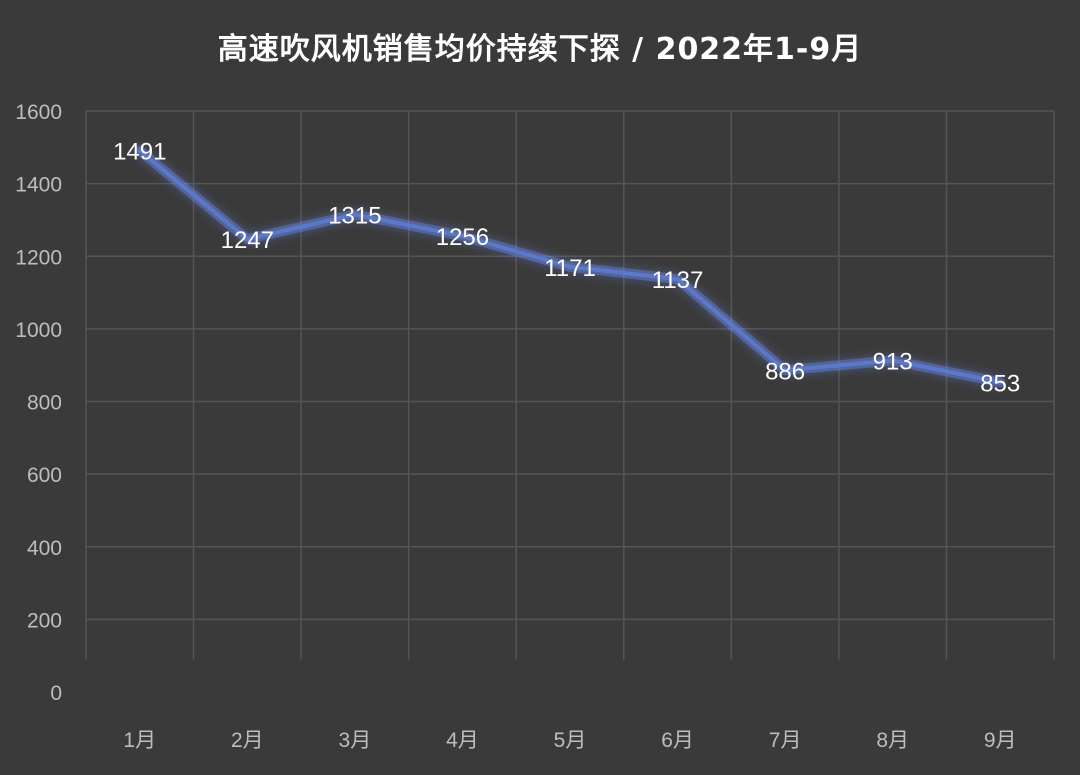 The height and width of the screenshot is (775, 1080). I want to click on x-tick-label: 2月, so click(247, 740).